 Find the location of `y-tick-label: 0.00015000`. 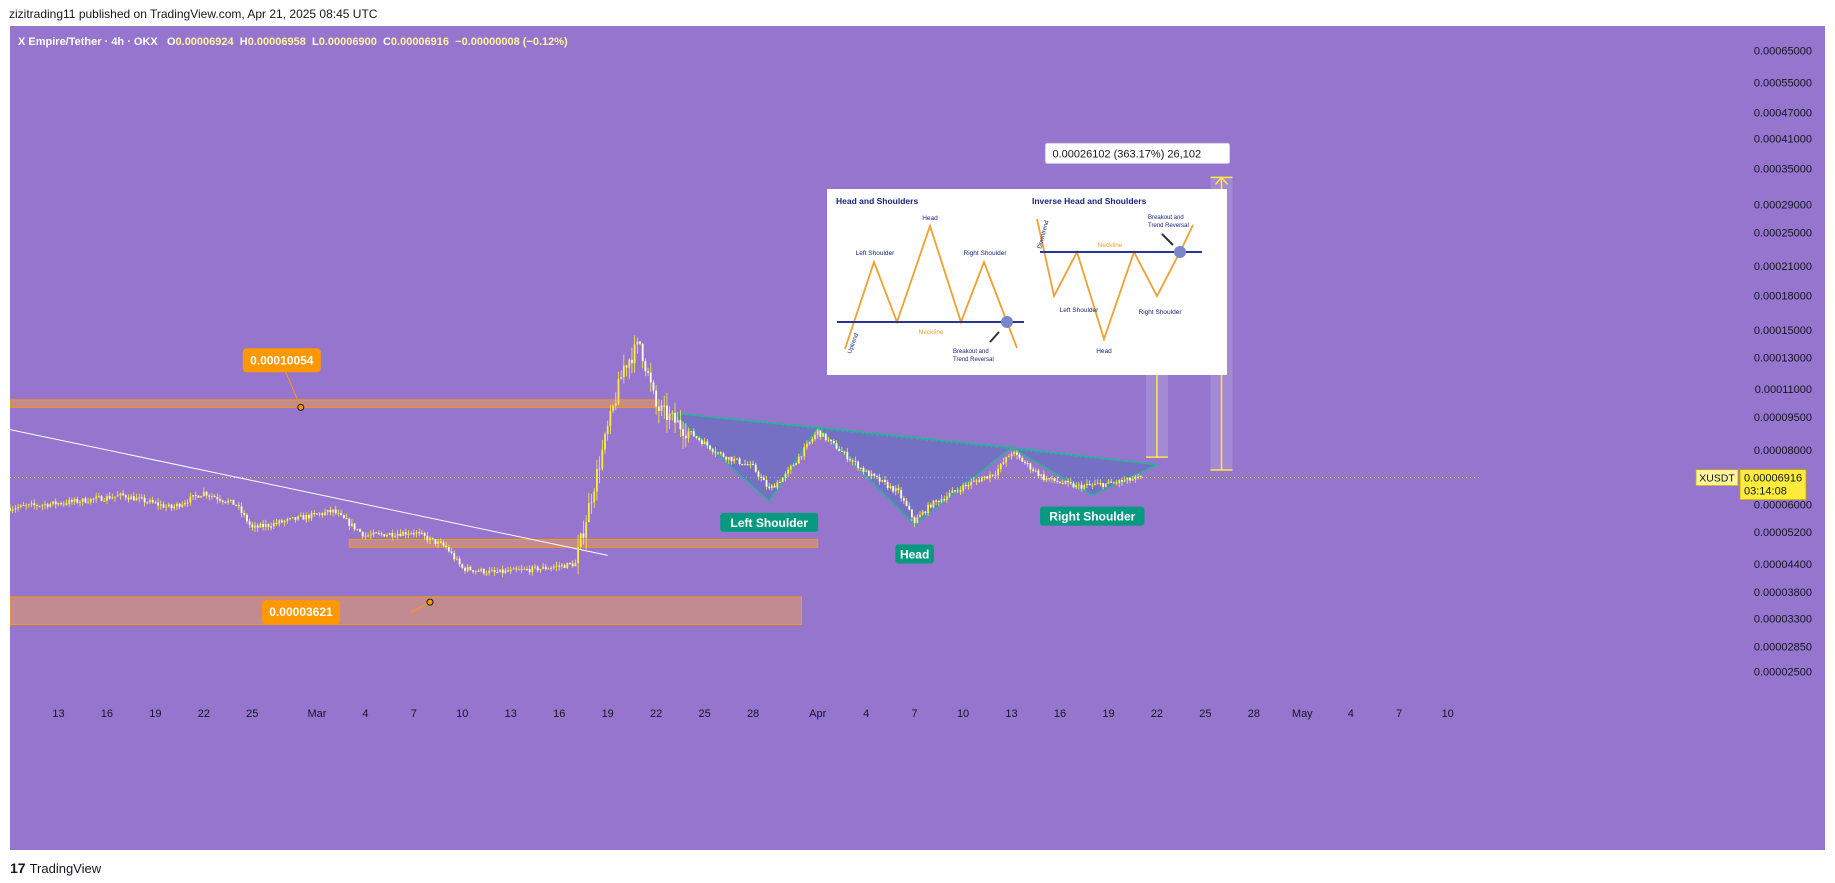

y-tick-label: 0.00015000 is located at coordinates (1783, 331).